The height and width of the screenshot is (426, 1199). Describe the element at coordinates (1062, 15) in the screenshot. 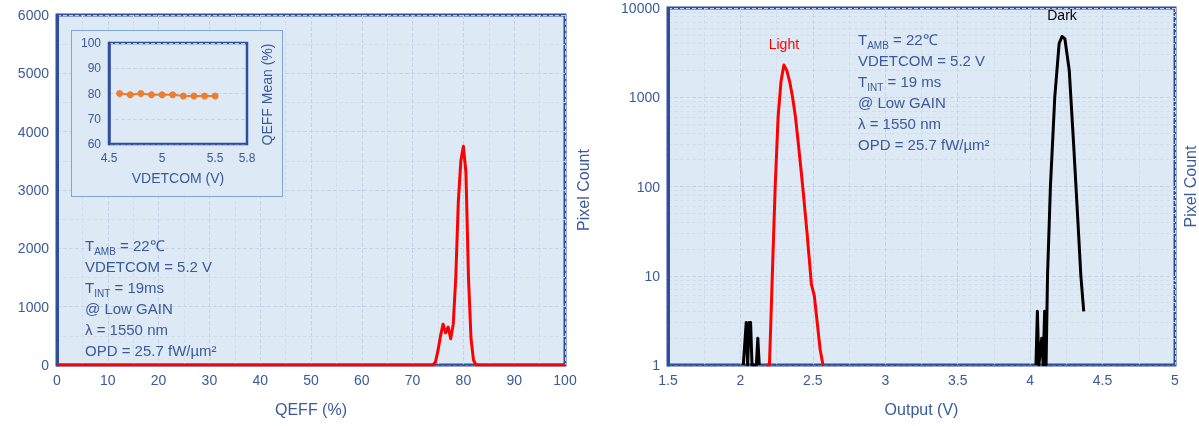

I see `series-label: Dark` at that location.